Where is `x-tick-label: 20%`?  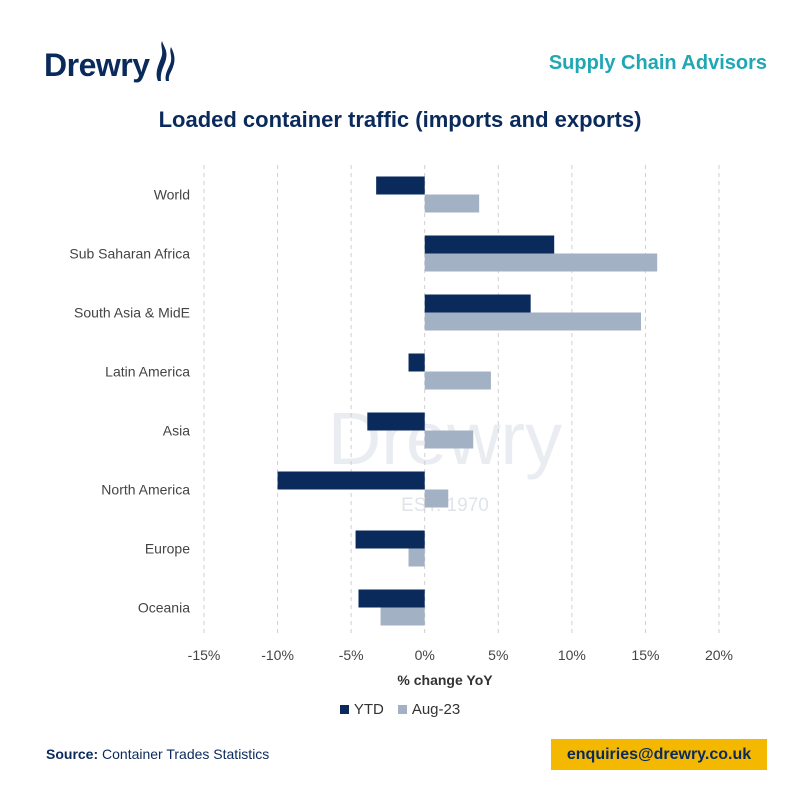
x-tick-label: 20% is located at coordinates (719, 655).